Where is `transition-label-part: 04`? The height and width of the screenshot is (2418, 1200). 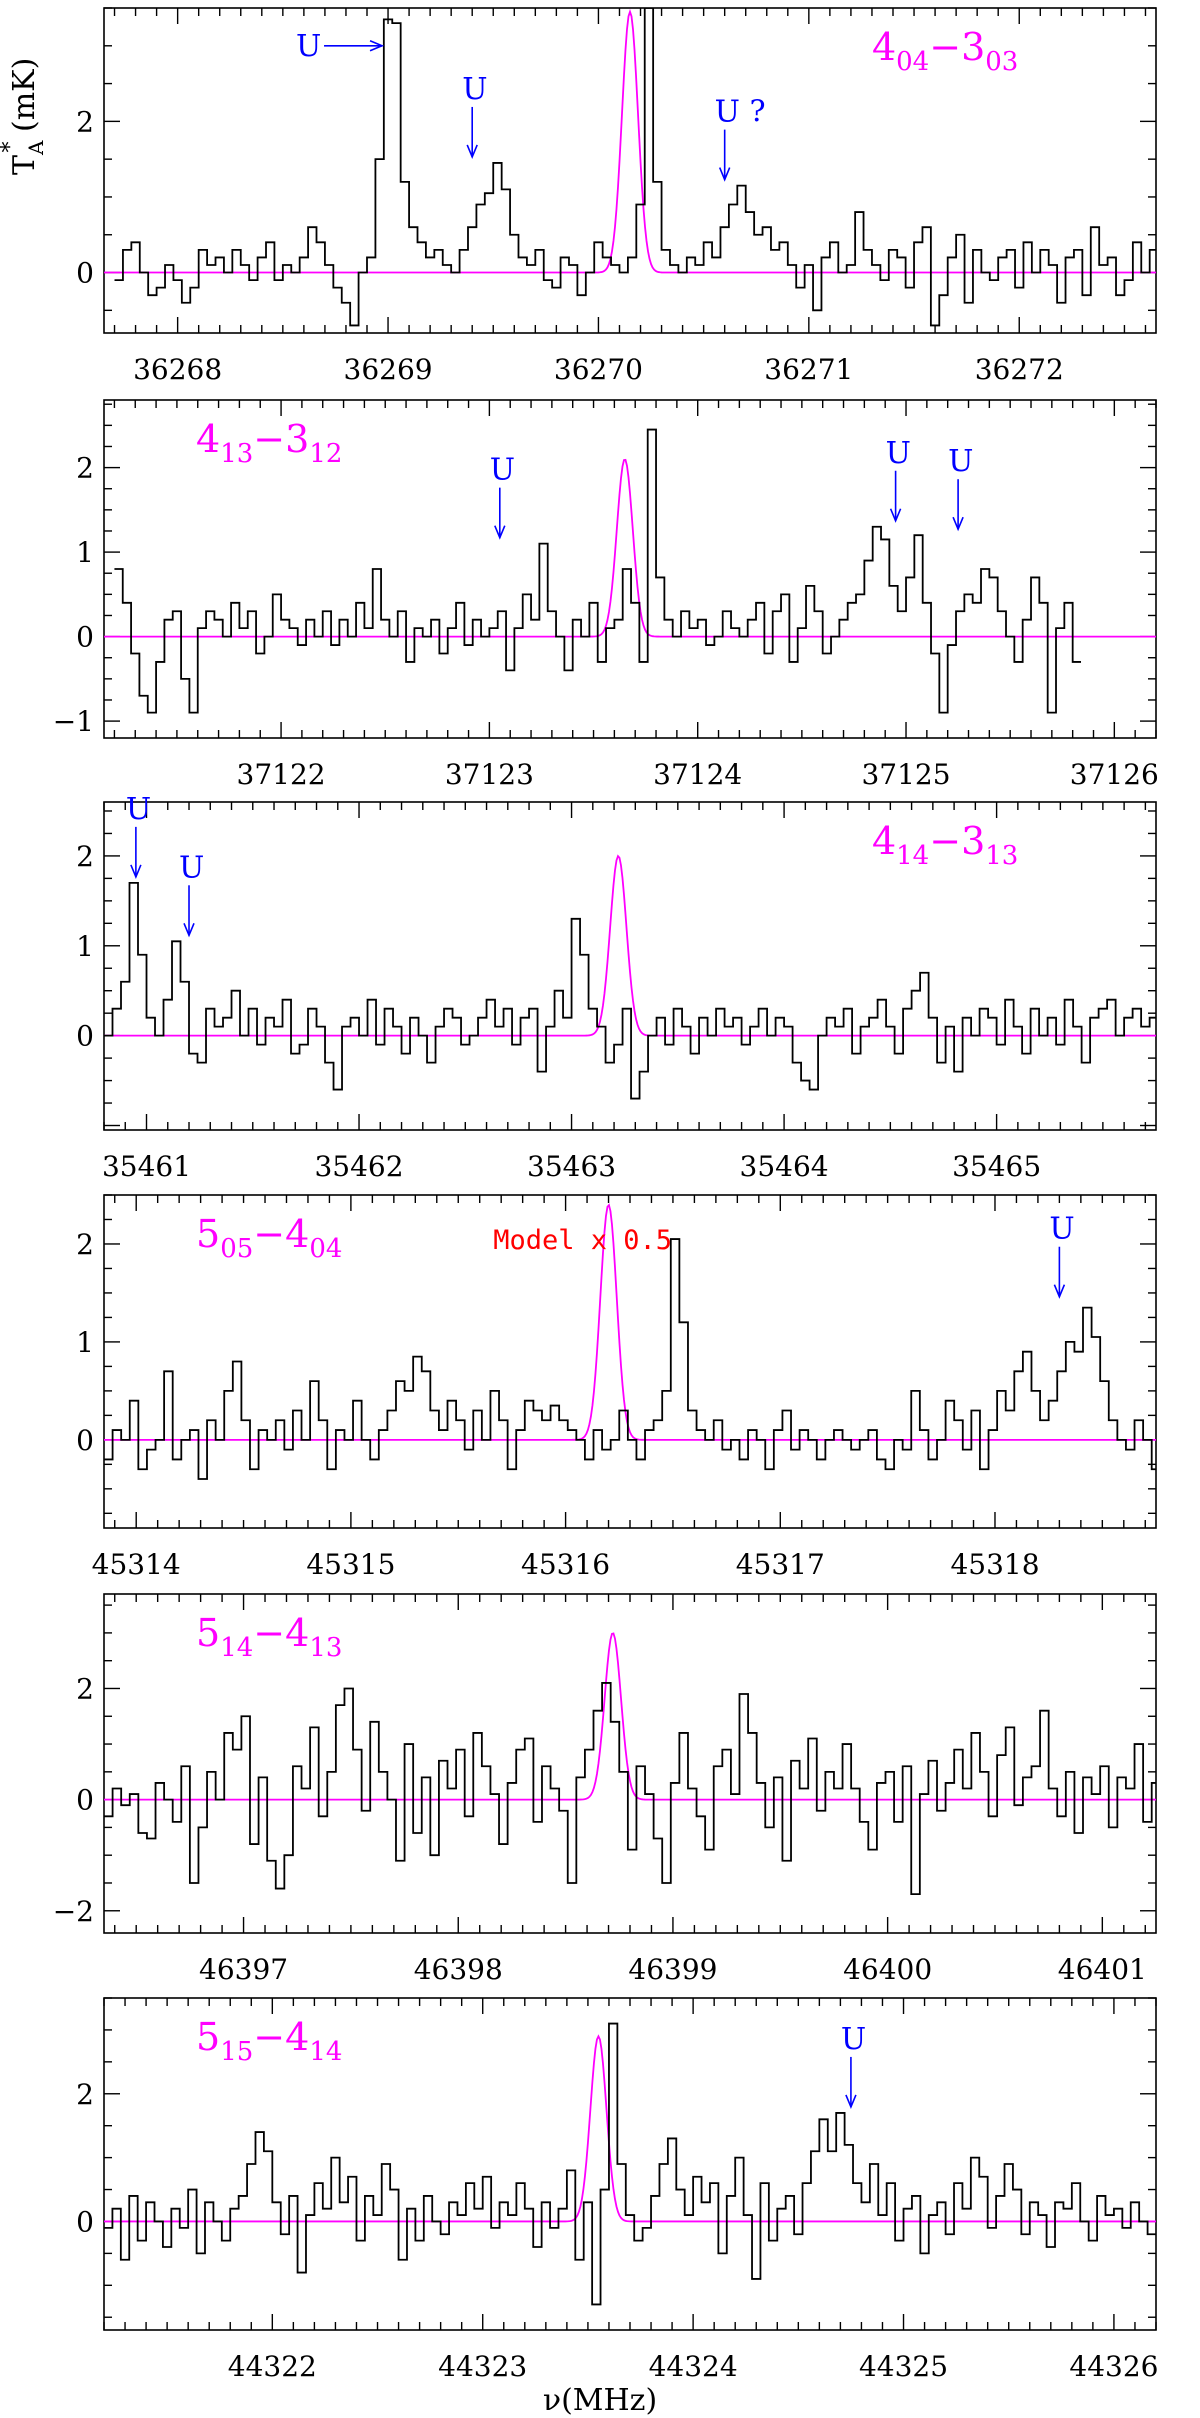
transition-label-part: 04 is located at coordinates (325, 1249).